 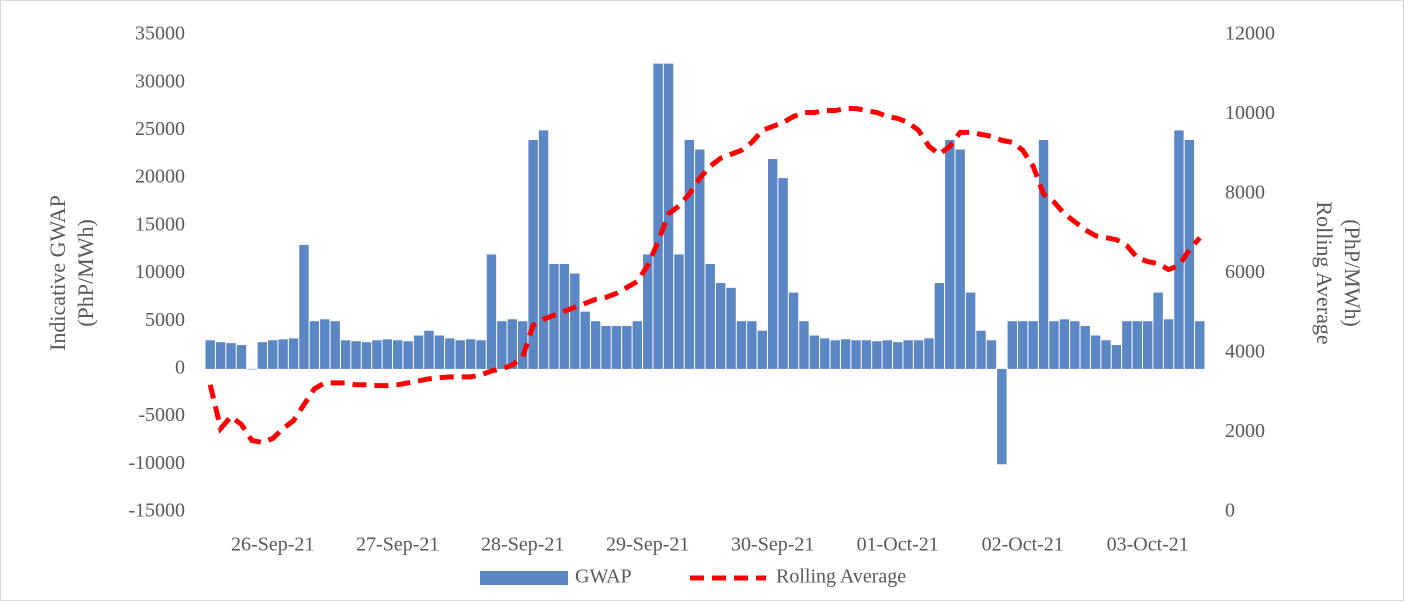 I want to click on y-tick-label: 20000, so click(x=160, y=177).